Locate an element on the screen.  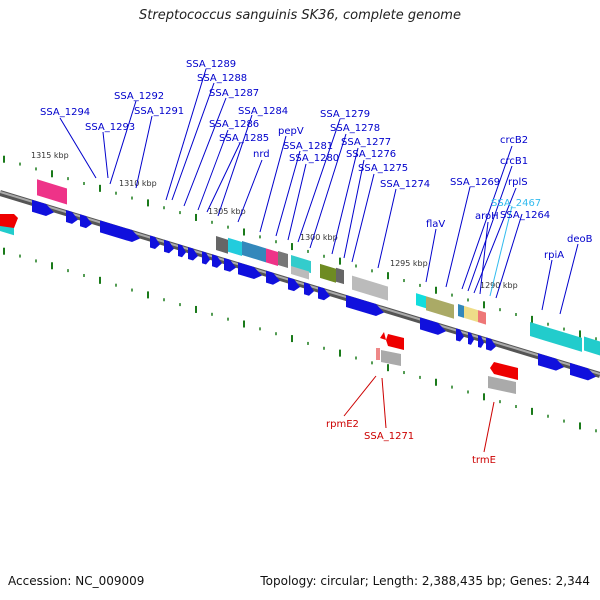
gene-label: rpiA is located at coordinates (554, 255).